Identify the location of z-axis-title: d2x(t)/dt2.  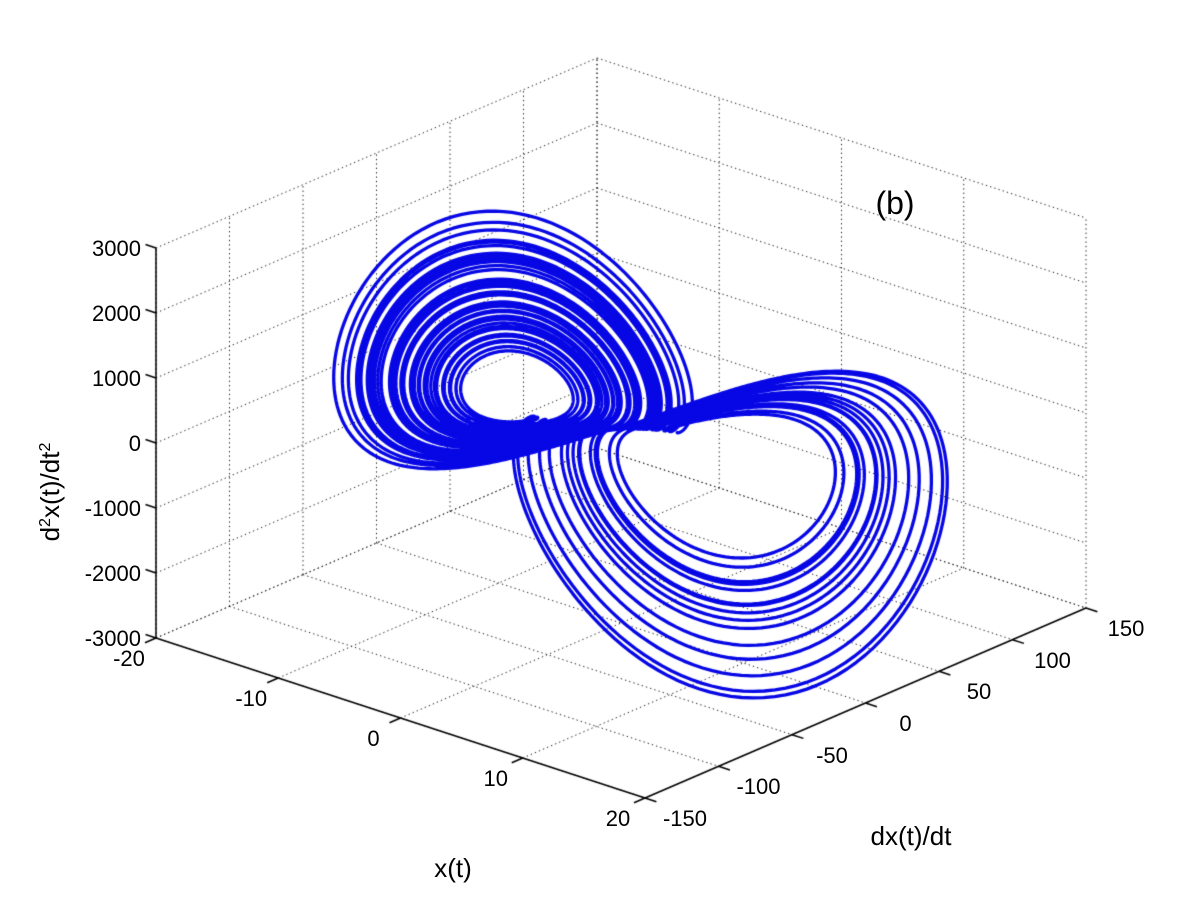
(50, 492).